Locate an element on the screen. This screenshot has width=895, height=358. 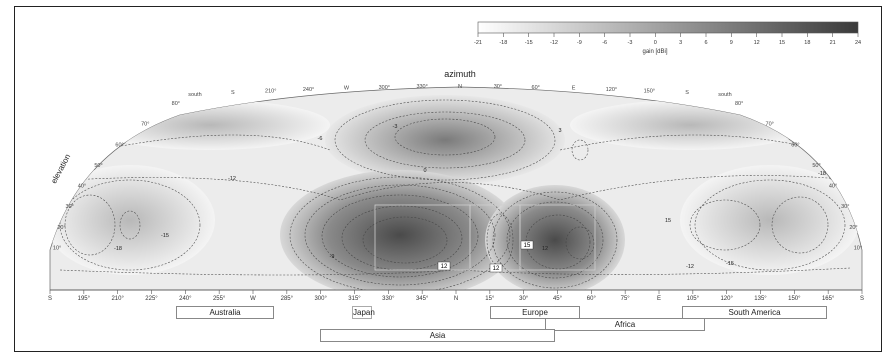
gain-region-main is located at coordinates (400, 230).